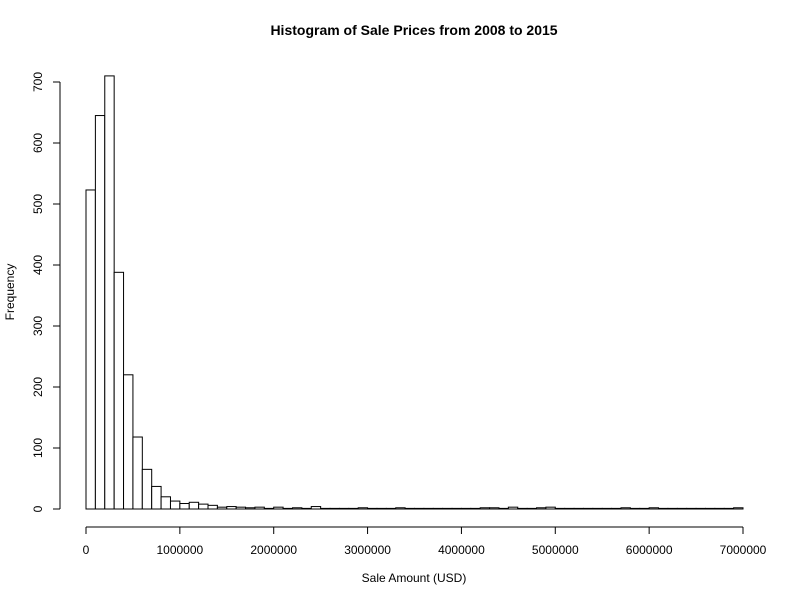 This screenshot has height=600, width=800. What do you see at coordinates (273, 550) in the screenshot?
I see `x-tick-label: 2000000` at bounding box center [273, 550].